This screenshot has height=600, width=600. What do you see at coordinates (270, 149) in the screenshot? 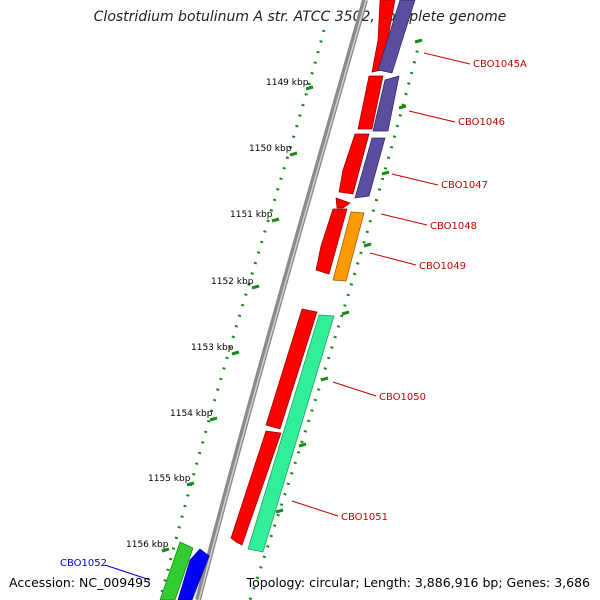
I see `kbp-label: 1150 kbp` at bounding box center [270, 149].